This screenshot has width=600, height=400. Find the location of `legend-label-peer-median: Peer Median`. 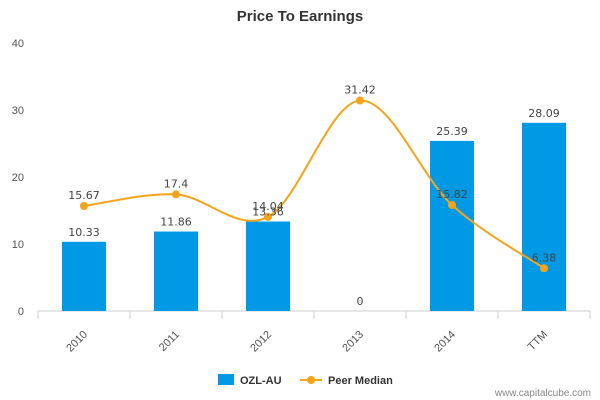

legend-label-peer-median: Peer Median is located at coordinates (360, 381).